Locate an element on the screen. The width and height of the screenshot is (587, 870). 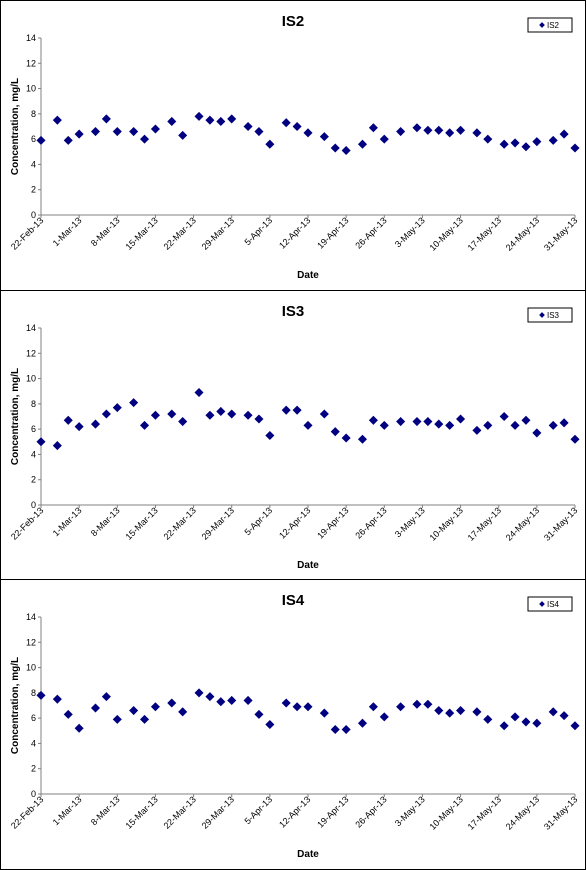
y-tick-label: 0 is located at coordinates (33, 215).